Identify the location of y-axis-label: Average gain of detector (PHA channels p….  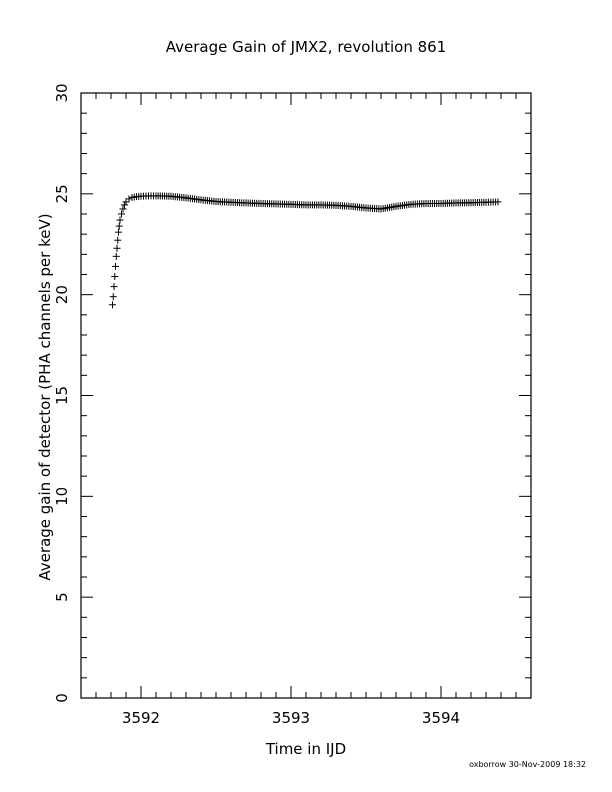
(45, 397).